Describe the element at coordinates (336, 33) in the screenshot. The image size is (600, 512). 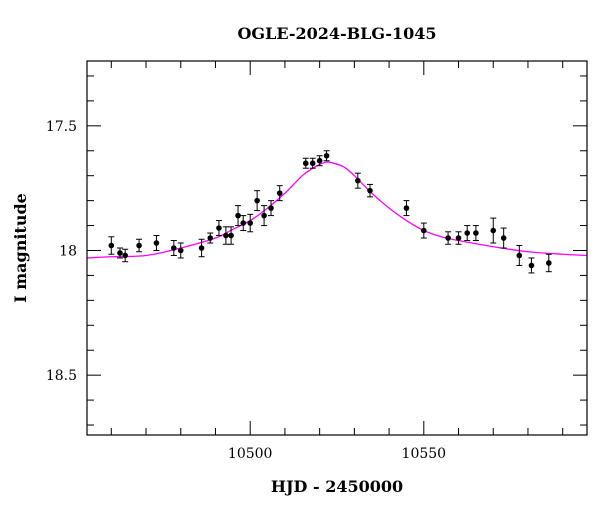
I see `chart-title: OGLE-2024-BLG-1045` at that location.